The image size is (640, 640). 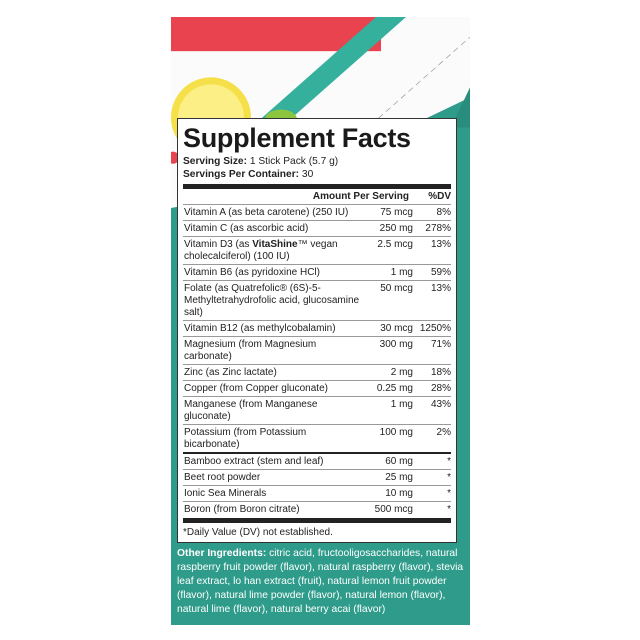 I want to click on table-row: Bamboo extract (stem and leaf) 60 mg *, so click(x=317, y=462).